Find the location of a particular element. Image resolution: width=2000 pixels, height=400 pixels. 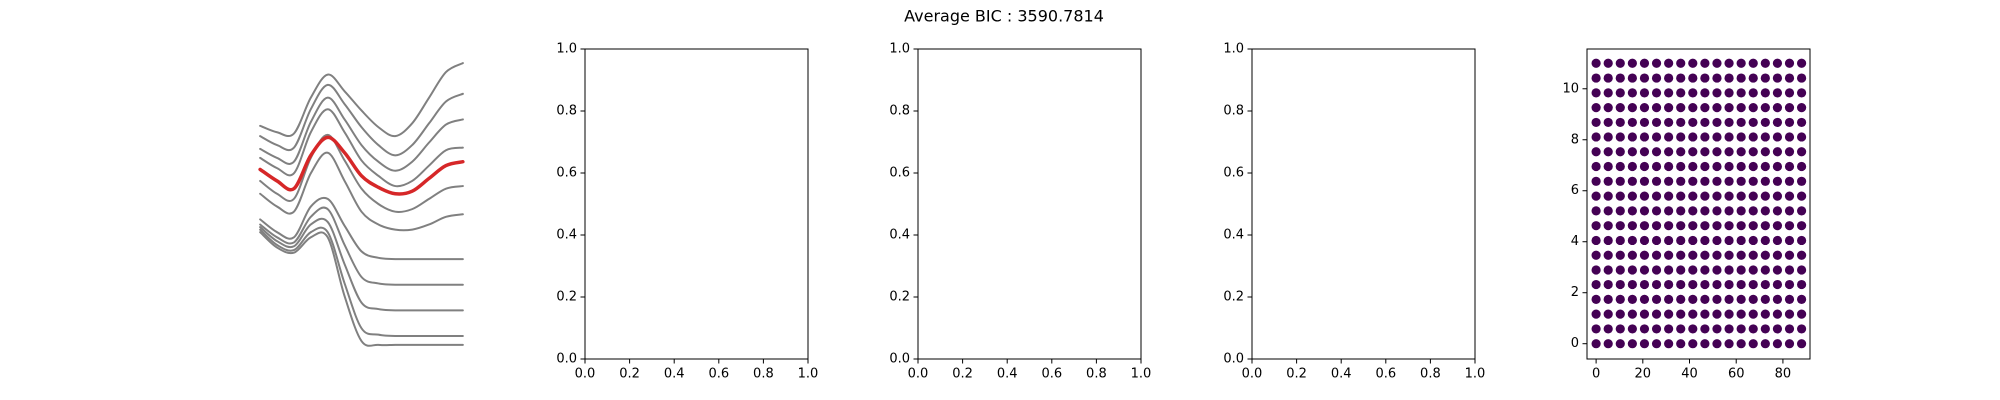

y-tick-label: 0.2 is located at coordinates (566, 297).